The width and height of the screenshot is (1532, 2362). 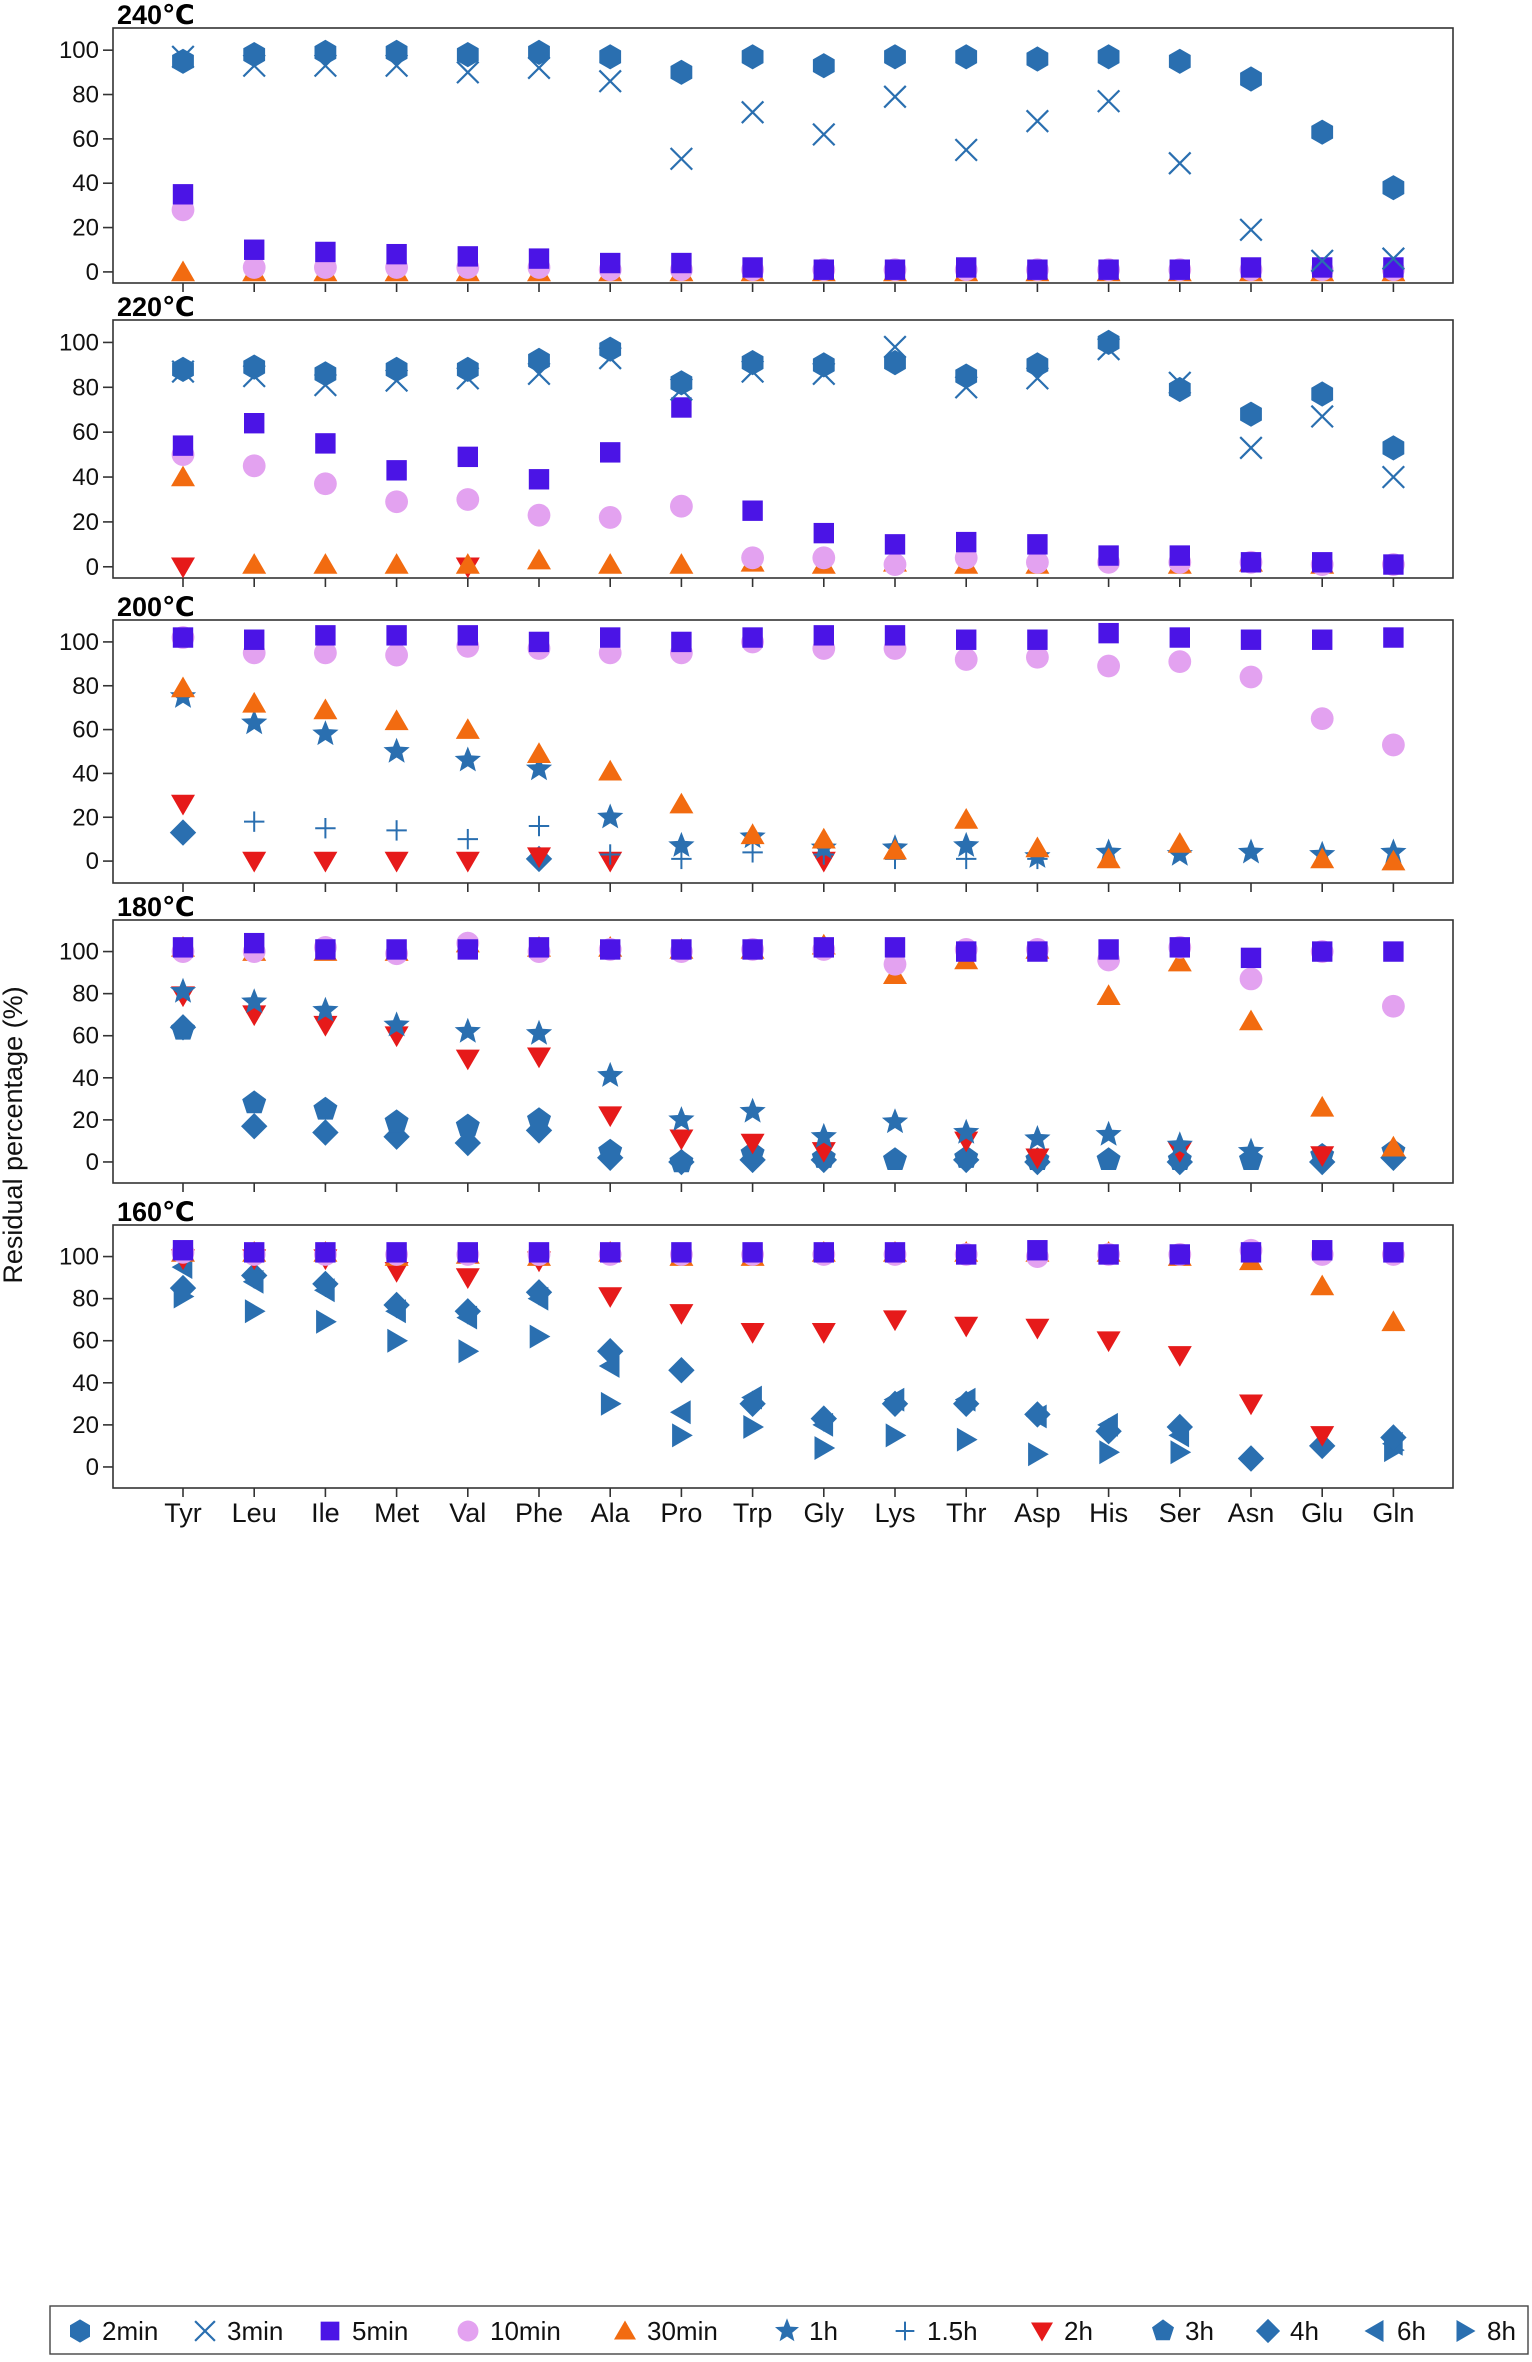 What do you see at coordinates (1501, 2331) in the screenshot?
I see `legend-label: 8h` at bounding box center [1501, 2331].